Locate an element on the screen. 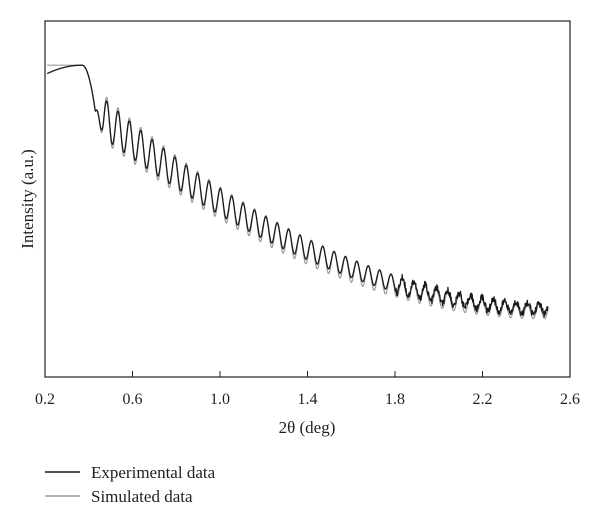  legend: Experimental data Simulated data is located at coordinates (130, 484).